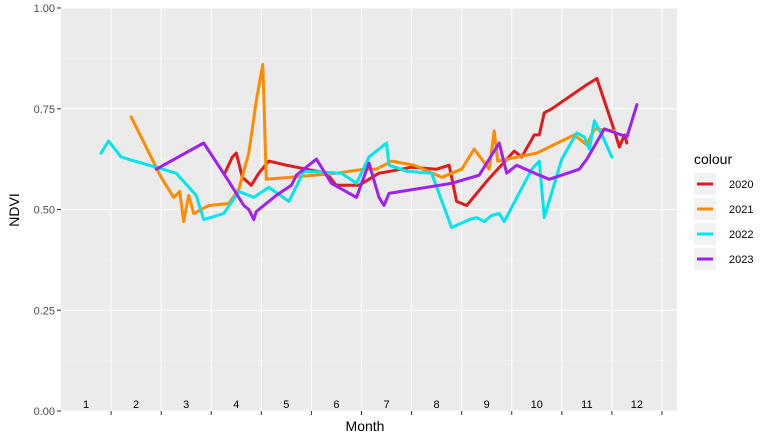  What do you see at coordinates (437, 405) in the screenshot?
I see `x-tick-label: 8` at bounding box center [437, 405].